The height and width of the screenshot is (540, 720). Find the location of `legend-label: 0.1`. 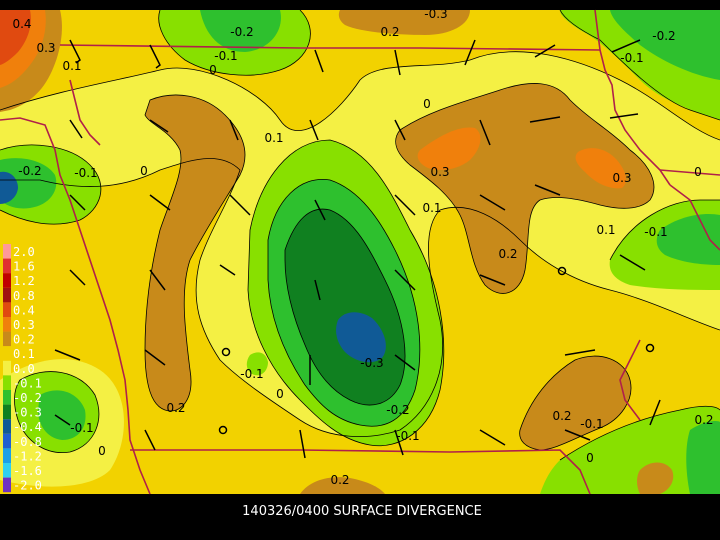

legend-label: 0.1 is located at coordinates (24, 354).